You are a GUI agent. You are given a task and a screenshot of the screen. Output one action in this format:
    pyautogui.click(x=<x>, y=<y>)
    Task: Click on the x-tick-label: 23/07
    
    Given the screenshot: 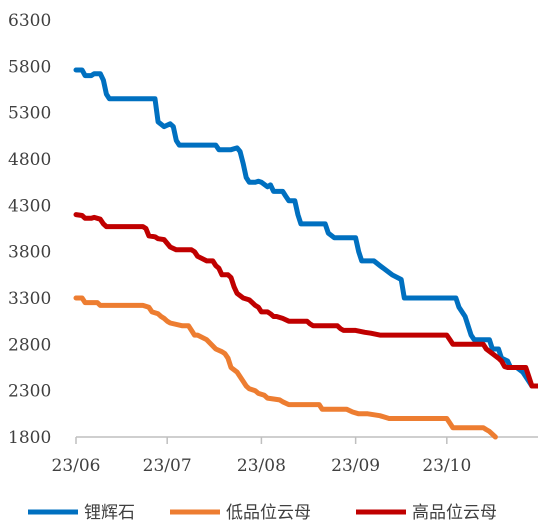 What is the action you would take?
    pyautogui.click(x=167, y=466)
    